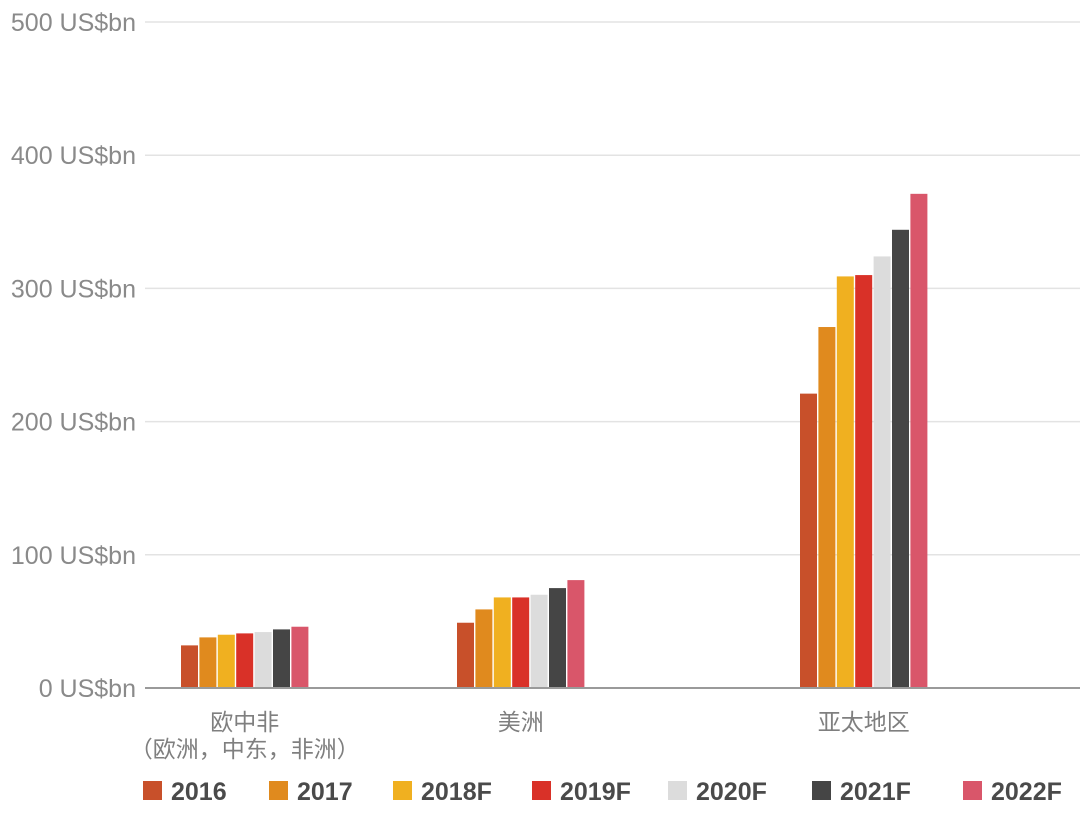 Image resolution: width=1080 pixels, height=827 pixels. What do you see at coordinates (456, 792) in the screenshot?
I see `legend-label: 2018F` at bounding box center [456, 792].